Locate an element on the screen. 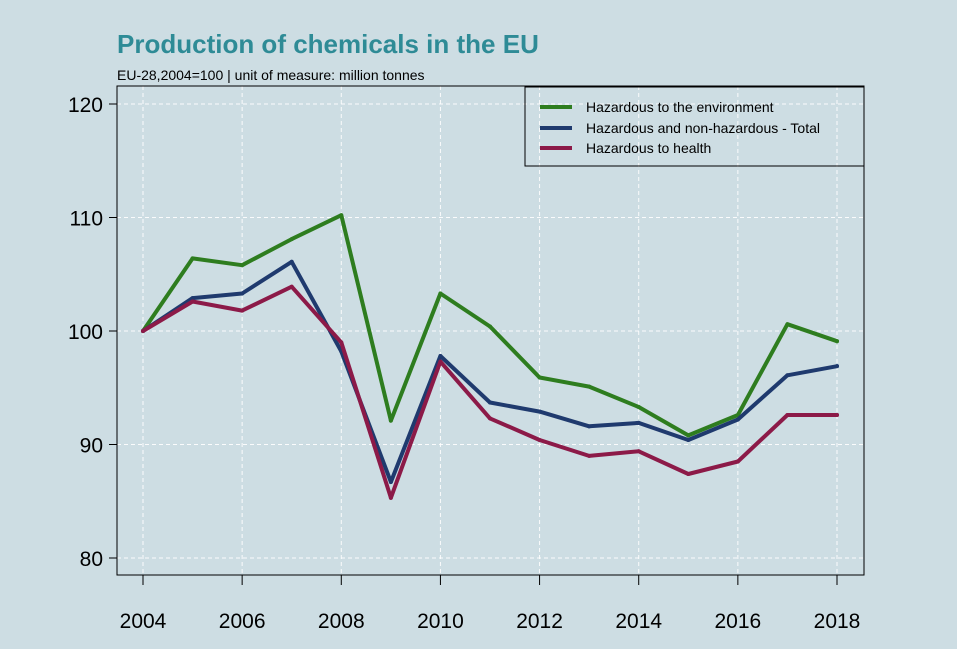  legend-label-health: Hazardous to health is located at coordinates (648, 148).